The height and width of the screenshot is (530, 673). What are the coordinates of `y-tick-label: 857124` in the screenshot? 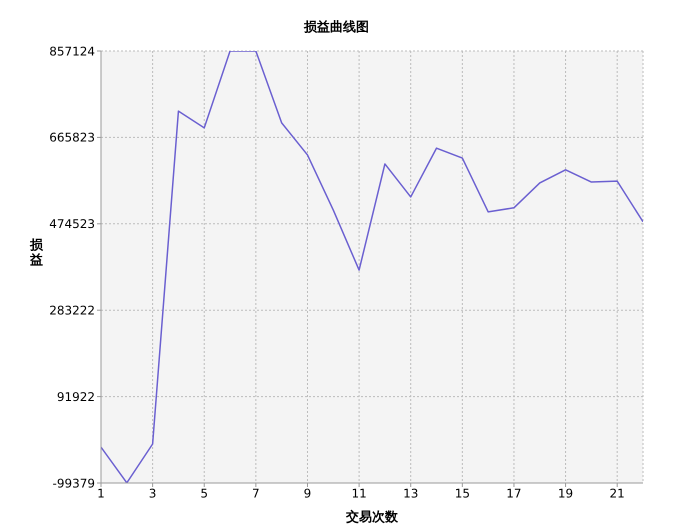 It's located at (72, 51).